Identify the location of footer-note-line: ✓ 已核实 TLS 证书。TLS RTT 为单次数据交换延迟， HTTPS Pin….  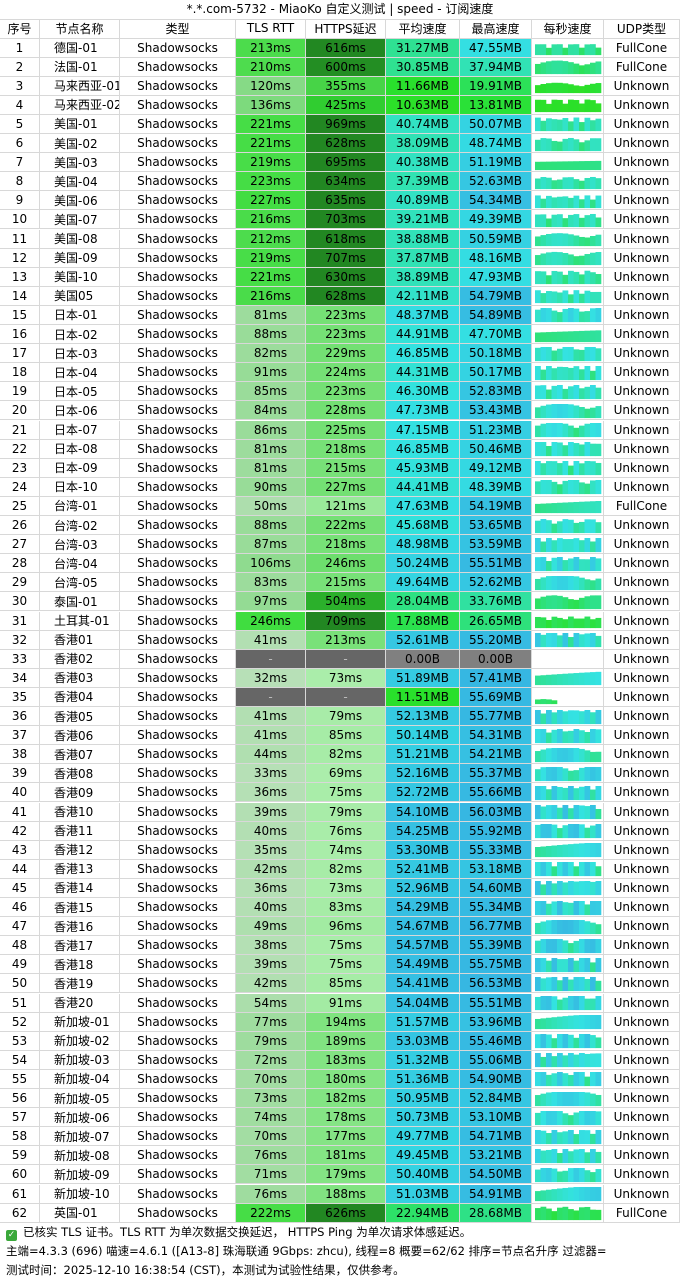
(238, 1232).